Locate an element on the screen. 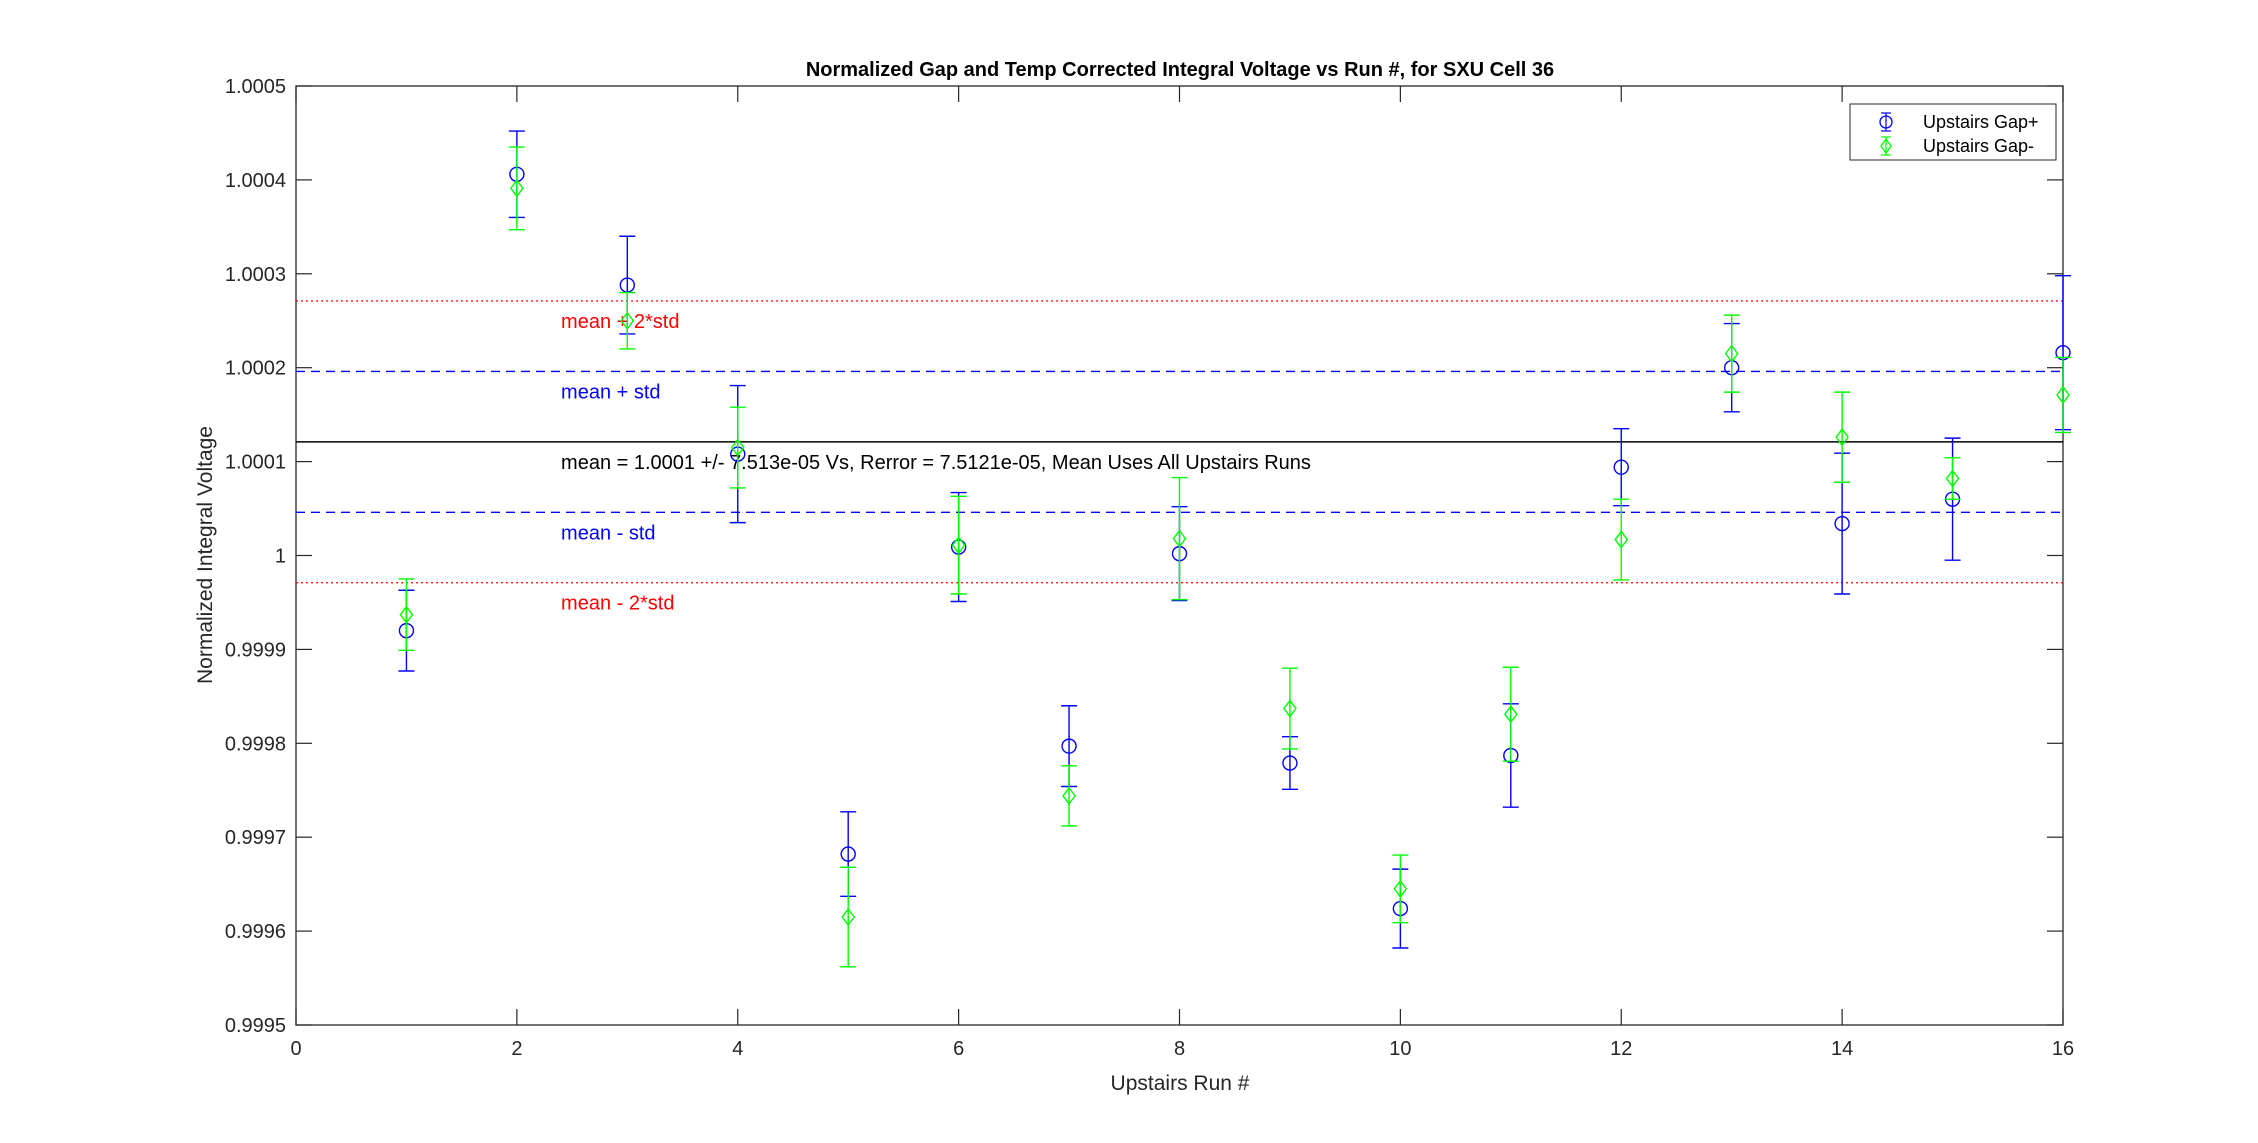 The height and width of the screenshot is (1143, 2258). x-tick-label: 10 is located at coordinates (1400, 1049).